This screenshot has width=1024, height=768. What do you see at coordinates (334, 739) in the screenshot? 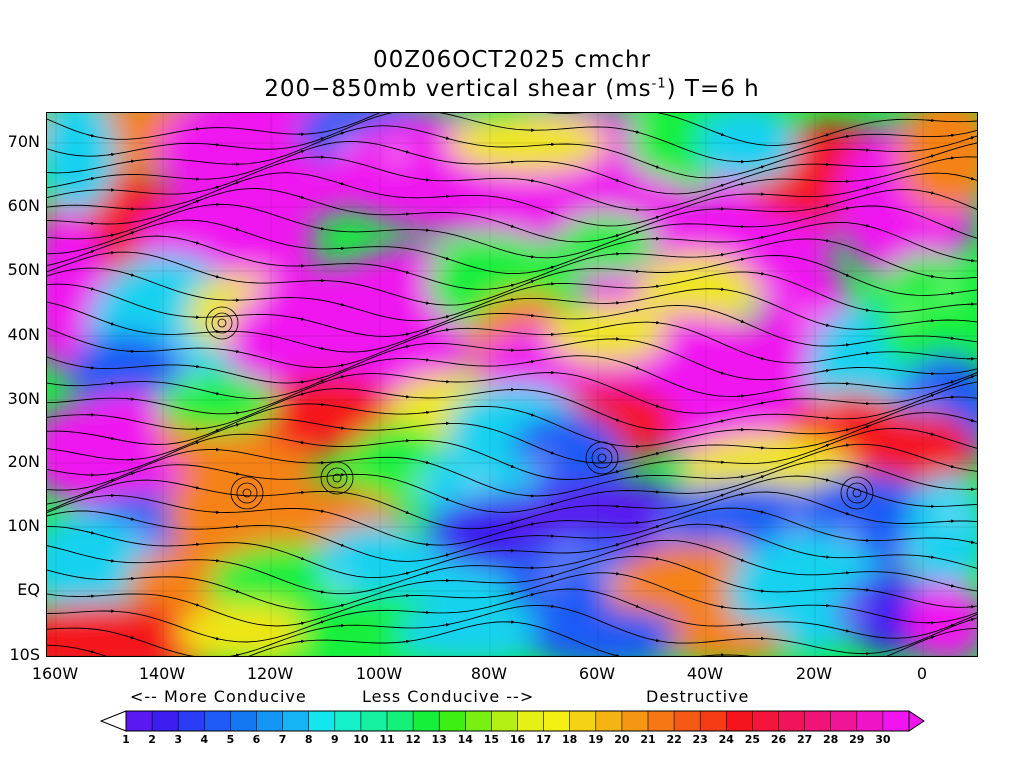
I see `colorbar-level: 9` at bounding box center [334, 739].